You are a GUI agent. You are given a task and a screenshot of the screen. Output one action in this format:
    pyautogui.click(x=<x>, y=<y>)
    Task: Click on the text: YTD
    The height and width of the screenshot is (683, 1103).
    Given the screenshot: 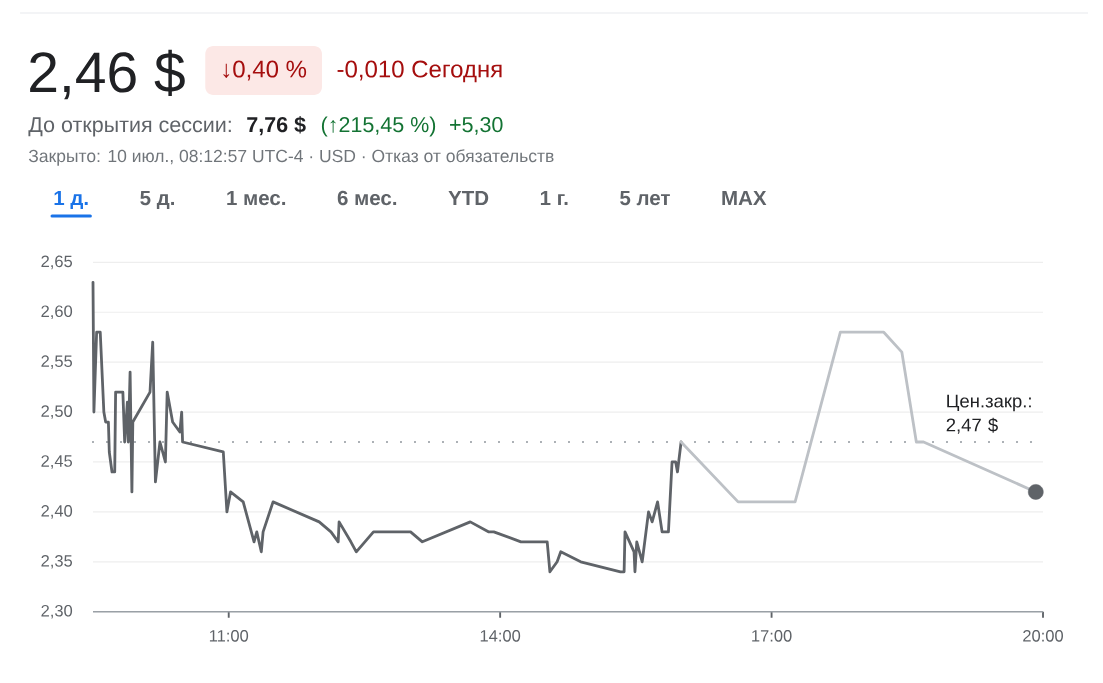 What is the action you would take?
    pyautogui.click(x=468, y=198)
    